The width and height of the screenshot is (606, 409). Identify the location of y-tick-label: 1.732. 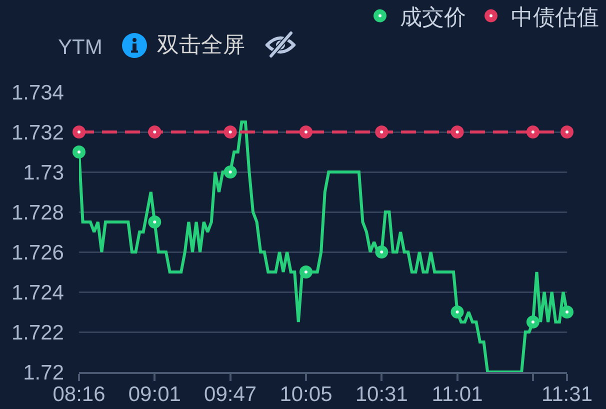
(37, 132).